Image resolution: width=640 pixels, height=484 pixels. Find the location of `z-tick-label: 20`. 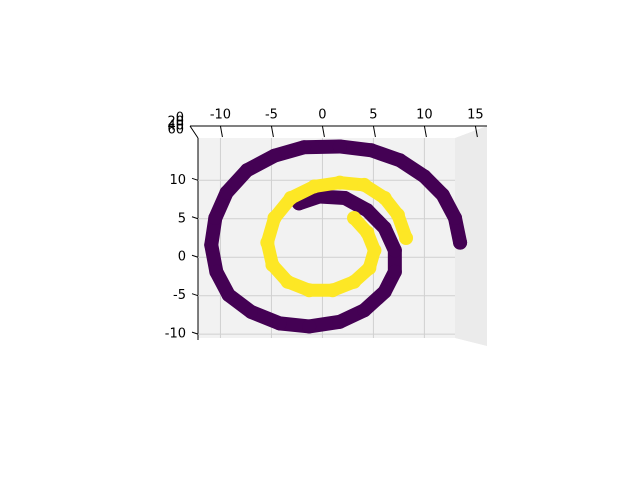

z-tick-label: 20 is located at coordinates (175, 122).